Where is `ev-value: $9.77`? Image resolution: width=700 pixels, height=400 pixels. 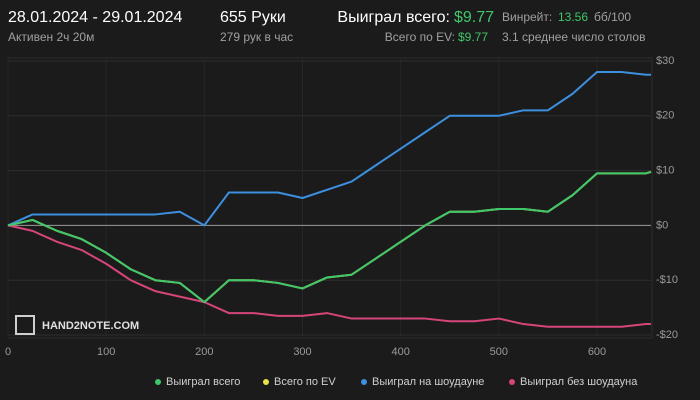 ev-value: $9.77 is located at coordinates (473, 37).